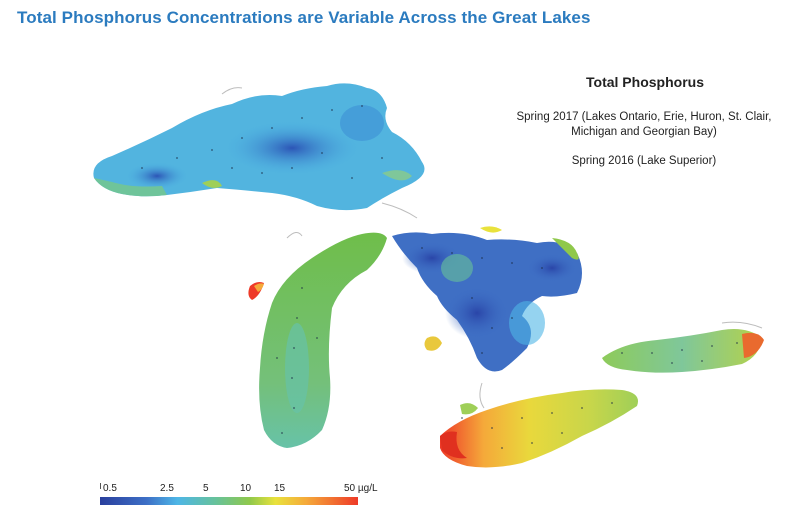  What do you see at coordinates (645, 82) in the screenshot?
I see `map-title: Total Phosphorus` at bounding box center [645, 82].